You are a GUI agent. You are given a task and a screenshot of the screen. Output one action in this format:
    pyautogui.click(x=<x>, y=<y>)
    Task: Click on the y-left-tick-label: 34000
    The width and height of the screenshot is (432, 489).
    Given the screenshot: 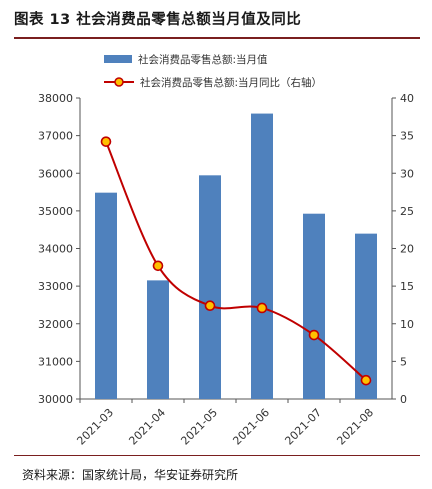 What is the action you would take?
    pyautogui.click(x=55, y=249)
    